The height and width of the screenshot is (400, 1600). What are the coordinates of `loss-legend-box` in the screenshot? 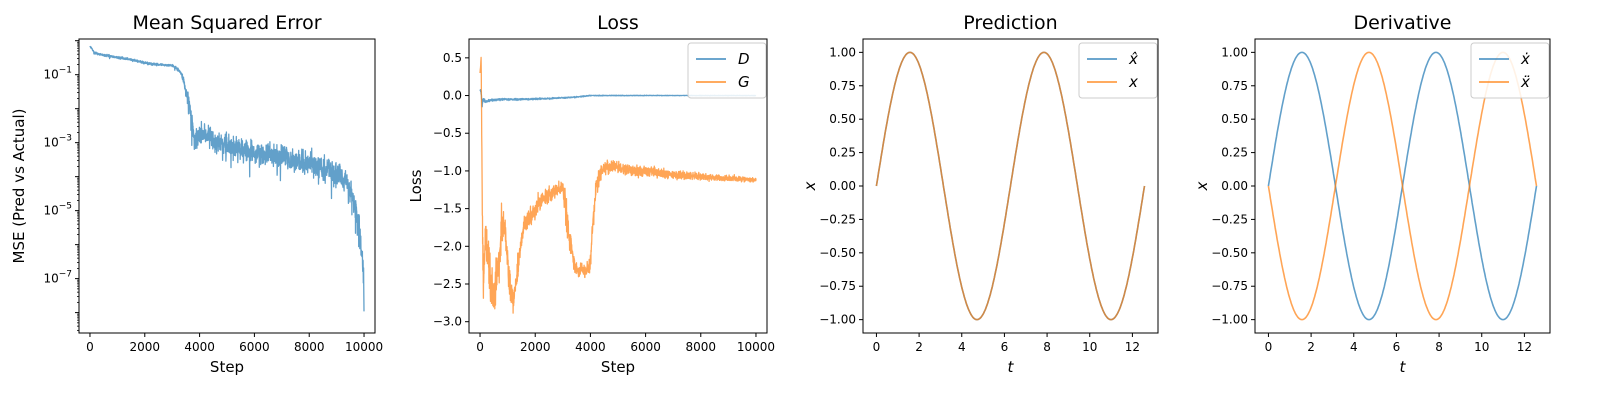 It's located at (727, 70).